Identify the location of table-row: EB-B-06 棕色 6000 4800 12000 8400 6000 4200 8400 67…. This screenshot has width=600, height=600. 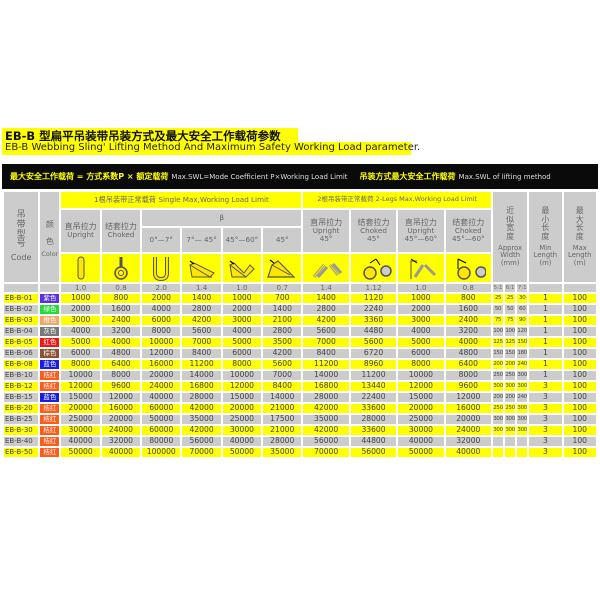
(300, 353).